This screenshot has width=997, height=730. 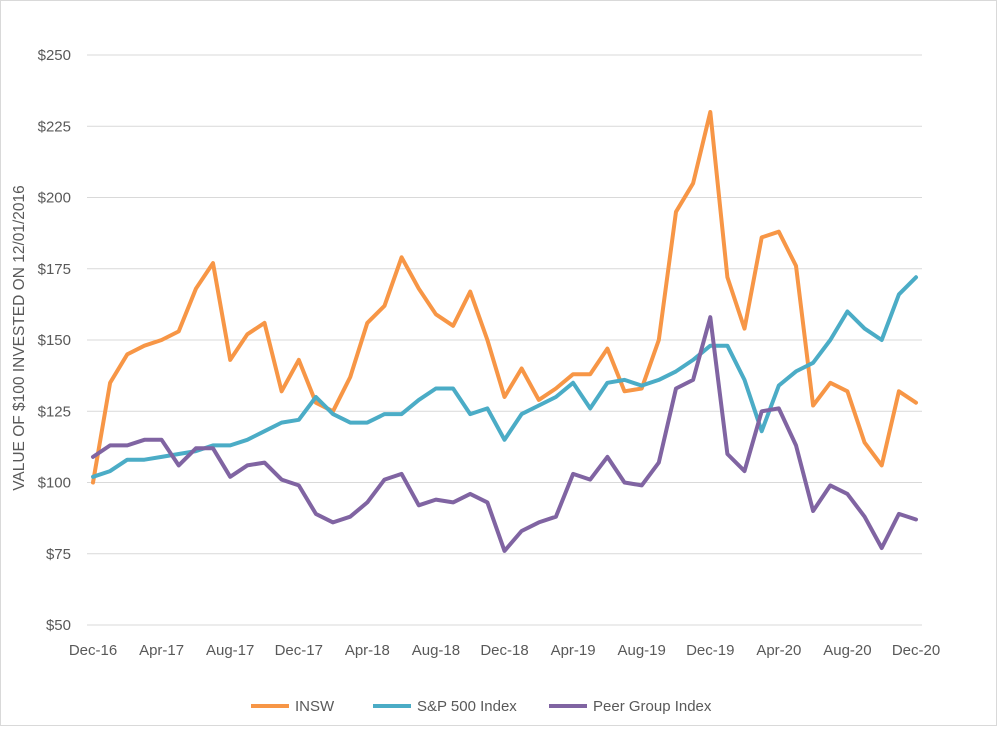 I want to click on y-tick-label: $225, so click(x=54, y=126).